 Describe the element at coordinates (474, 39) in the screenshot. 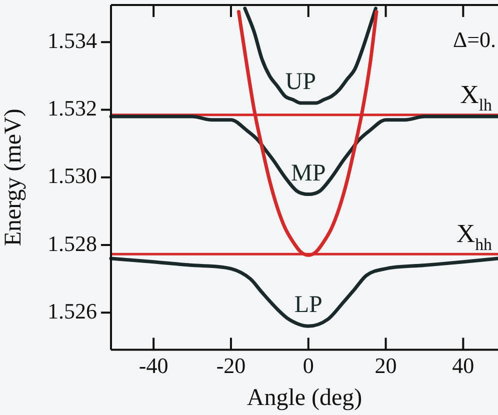

I see `annotation: Δ=0.` at that location.